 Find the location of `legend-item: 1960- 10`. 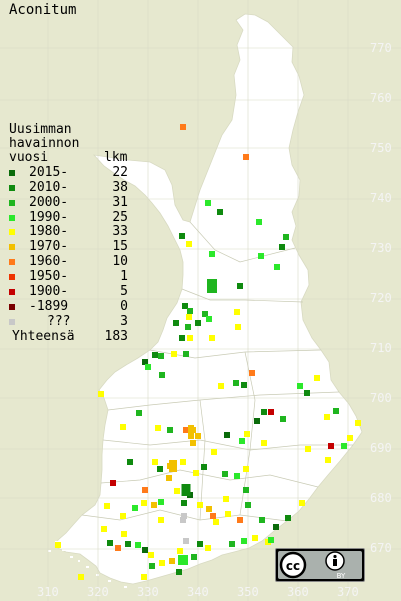

legend-item: 1960- 10 is located at coordinates (68, 262).